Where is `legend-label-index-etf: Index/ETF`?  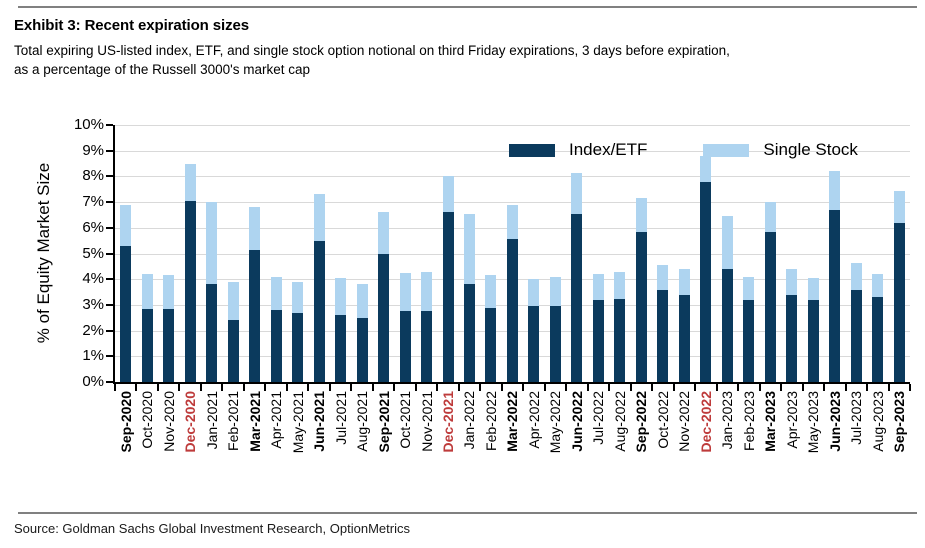 legend-label-index-etf: Index/ETF is located at coordinates (608, 149).